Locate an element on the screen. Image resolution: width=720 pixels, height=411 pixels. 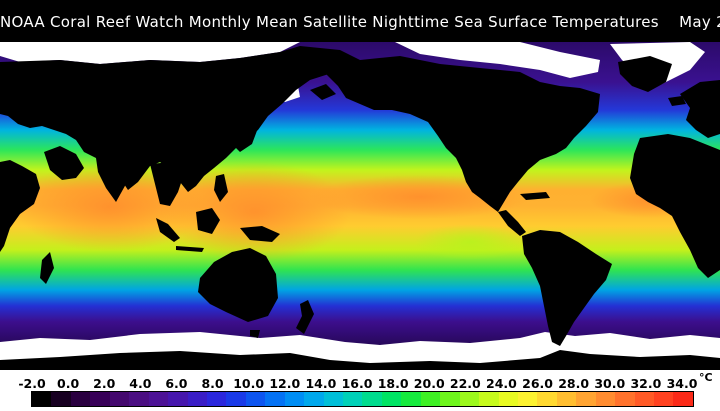
scale-tick-label: 26.0 is located at coordinates (537, 383).